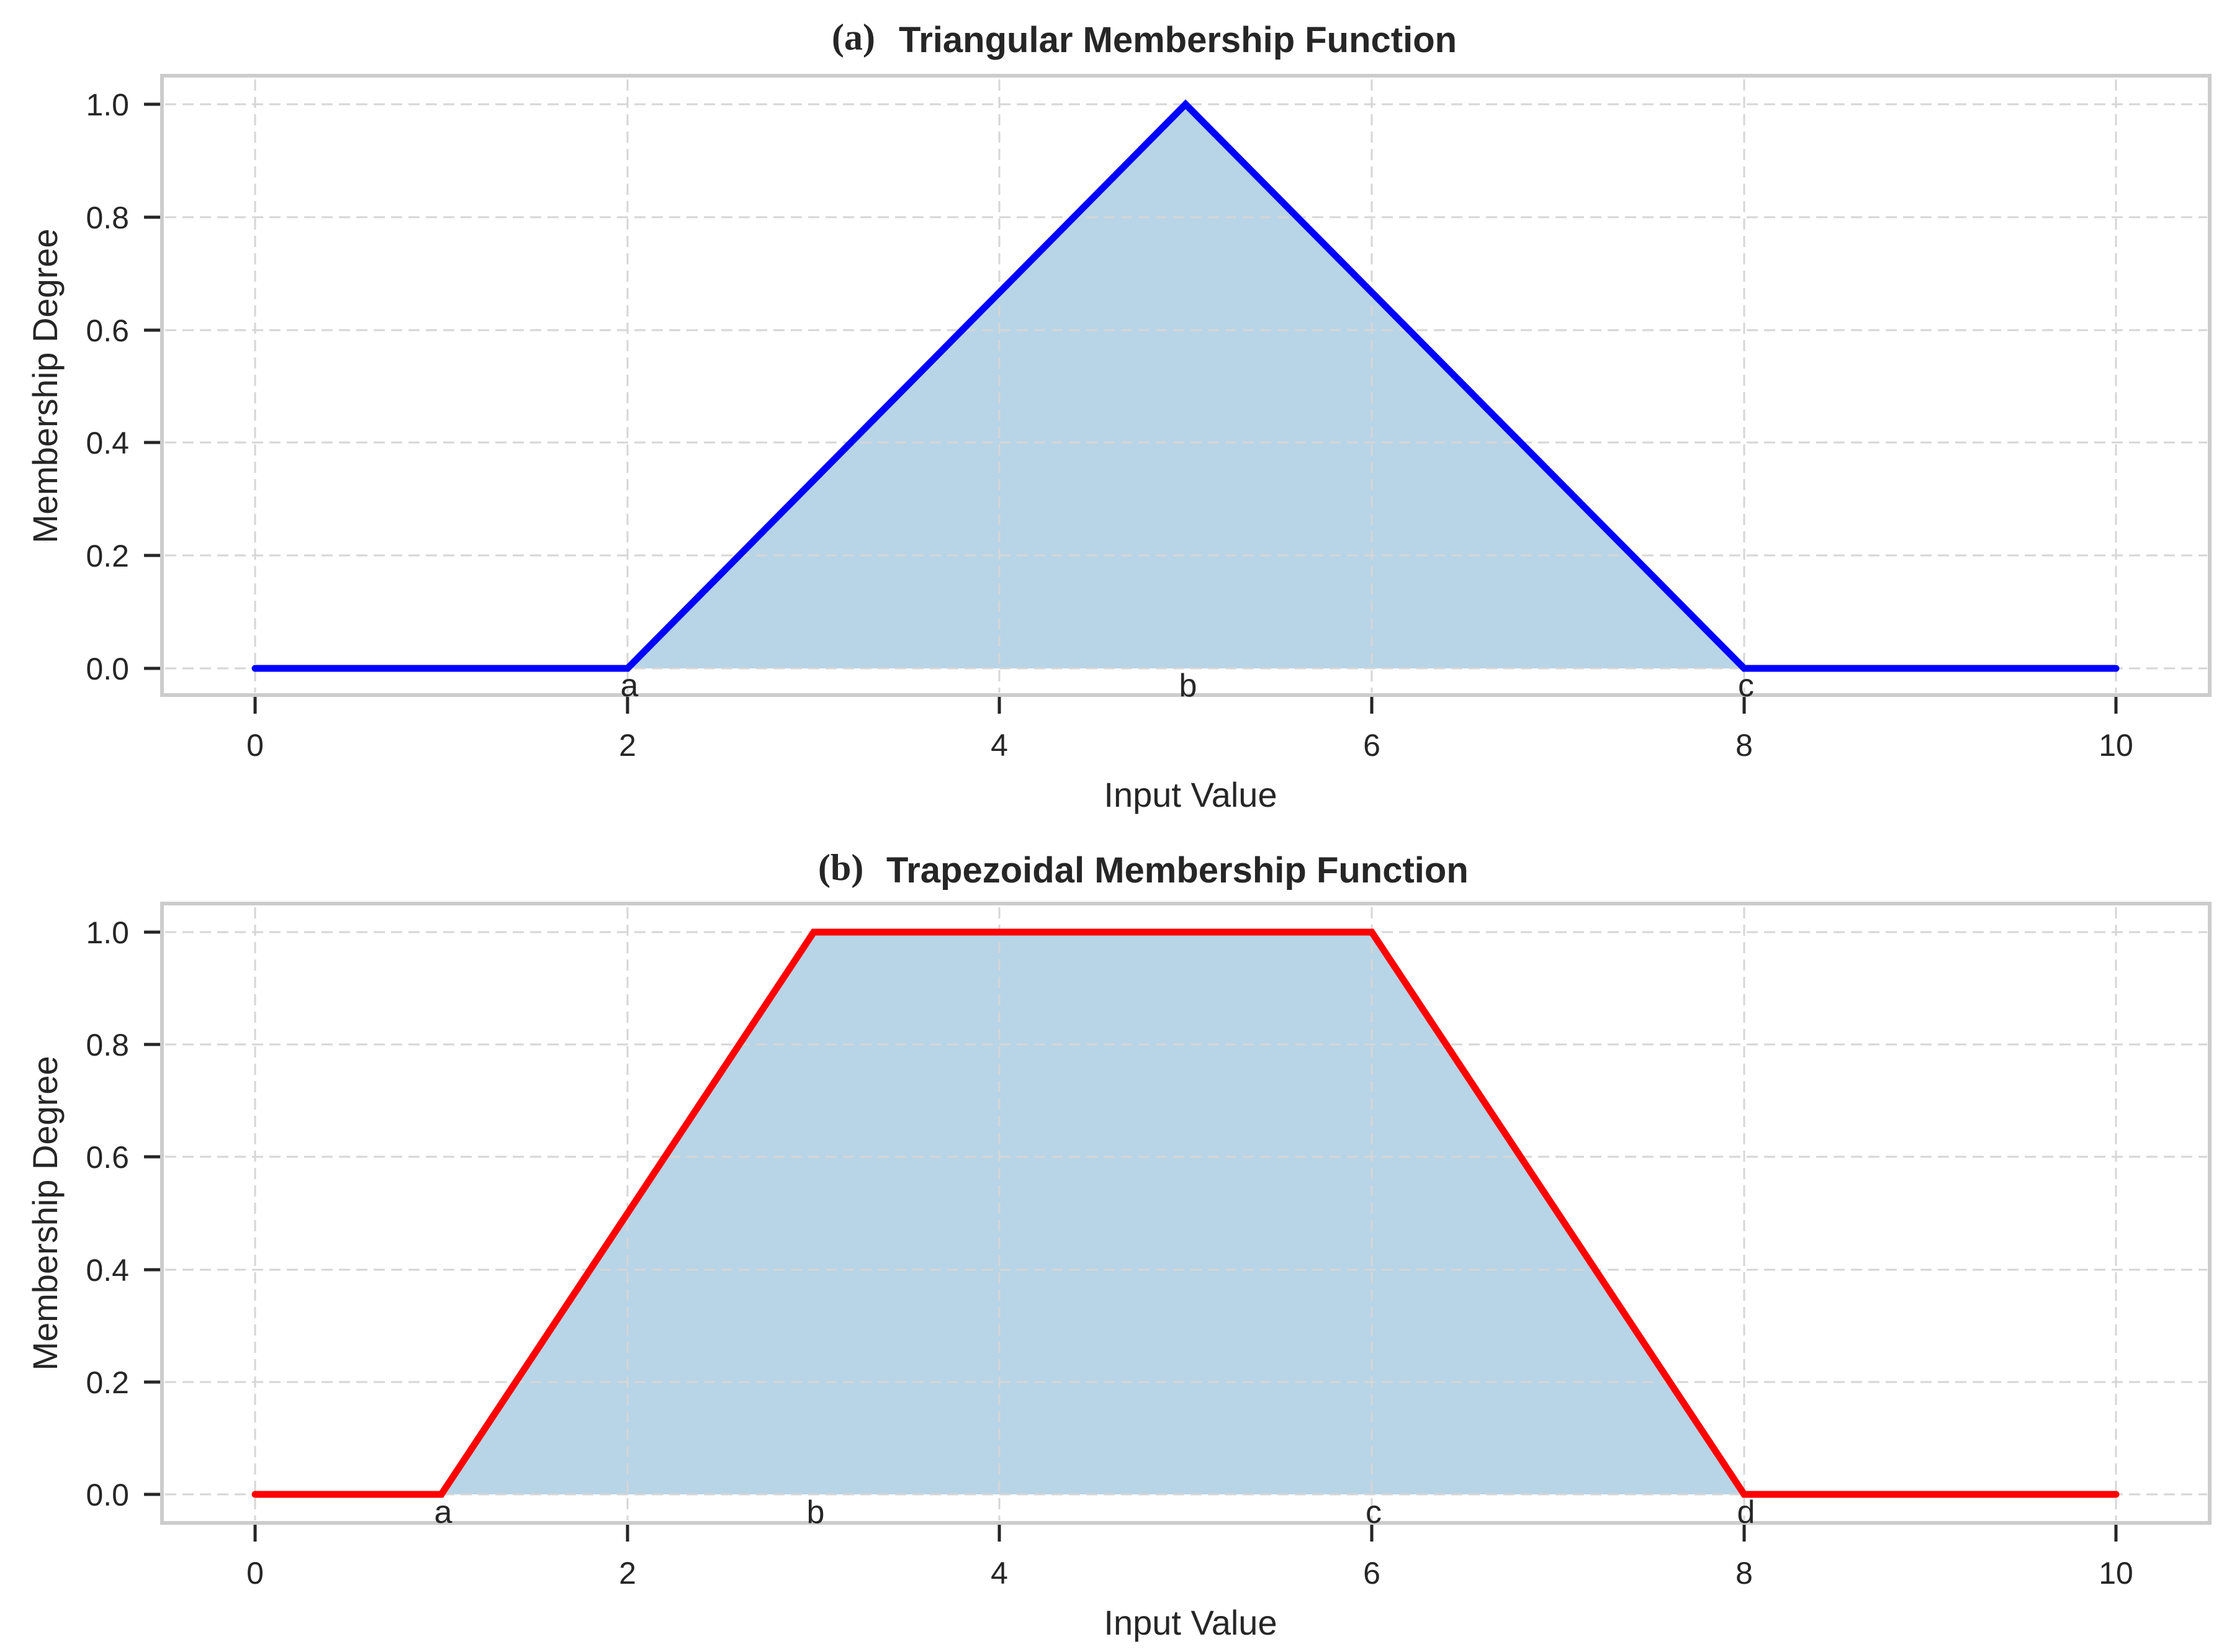 The width and height of the screenshot is (2237, 1652). I want to click on panel-b-ylabel: Membership Degree, so click(45, 1213).